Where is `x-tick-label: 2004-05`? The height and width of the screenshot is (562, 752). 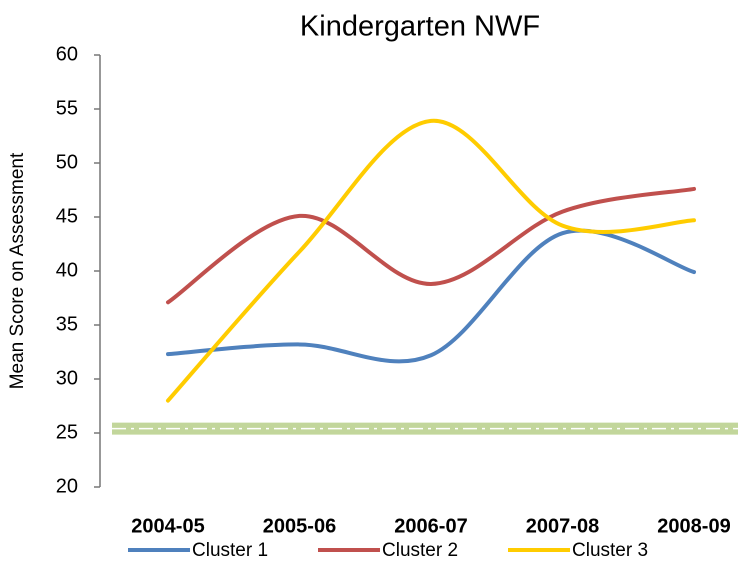
x-tick-label: 2004-05 is located at coordinates (167, 526).